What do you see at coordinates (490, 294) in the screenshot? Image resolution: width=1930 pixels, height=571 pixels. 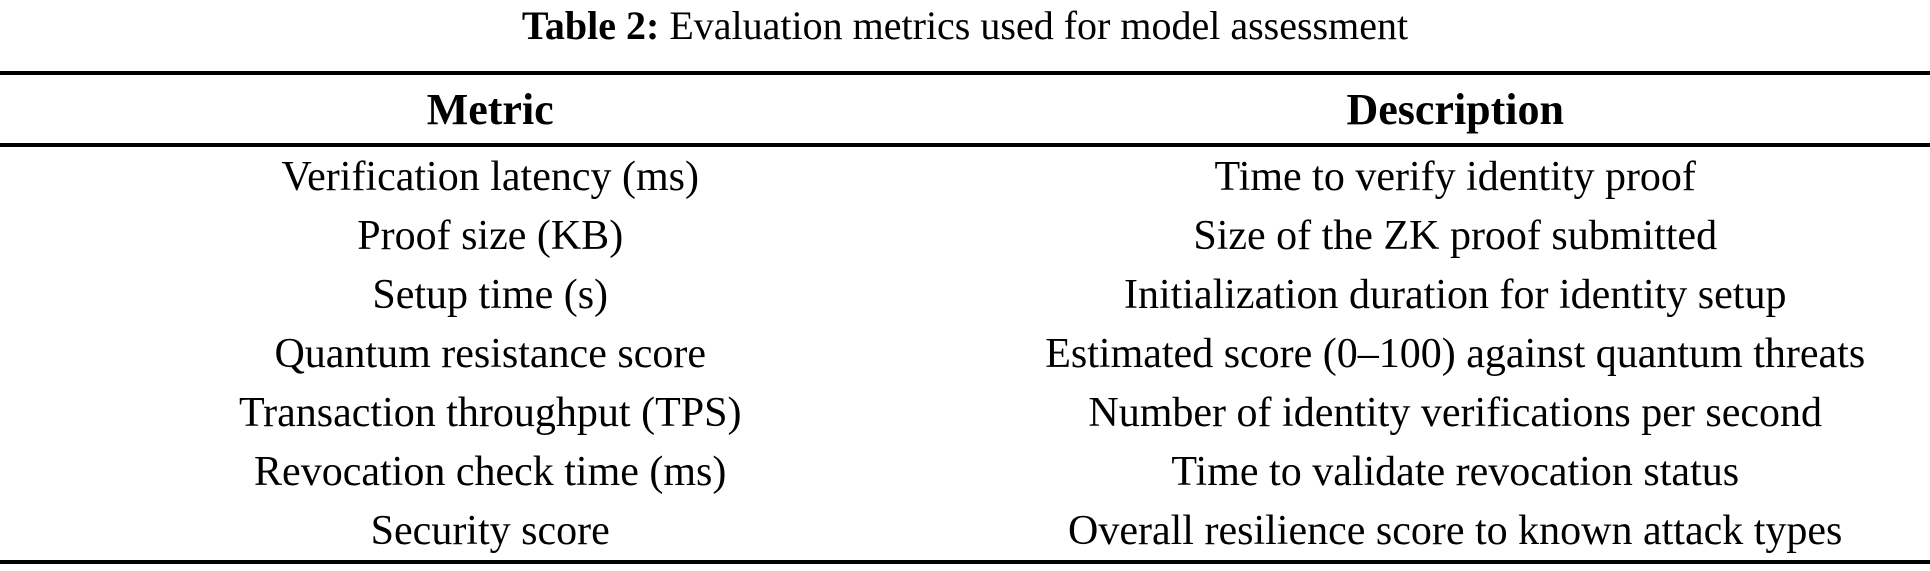 I see `metric-cell: Setup time (s)` at bounding box center [490, 294].